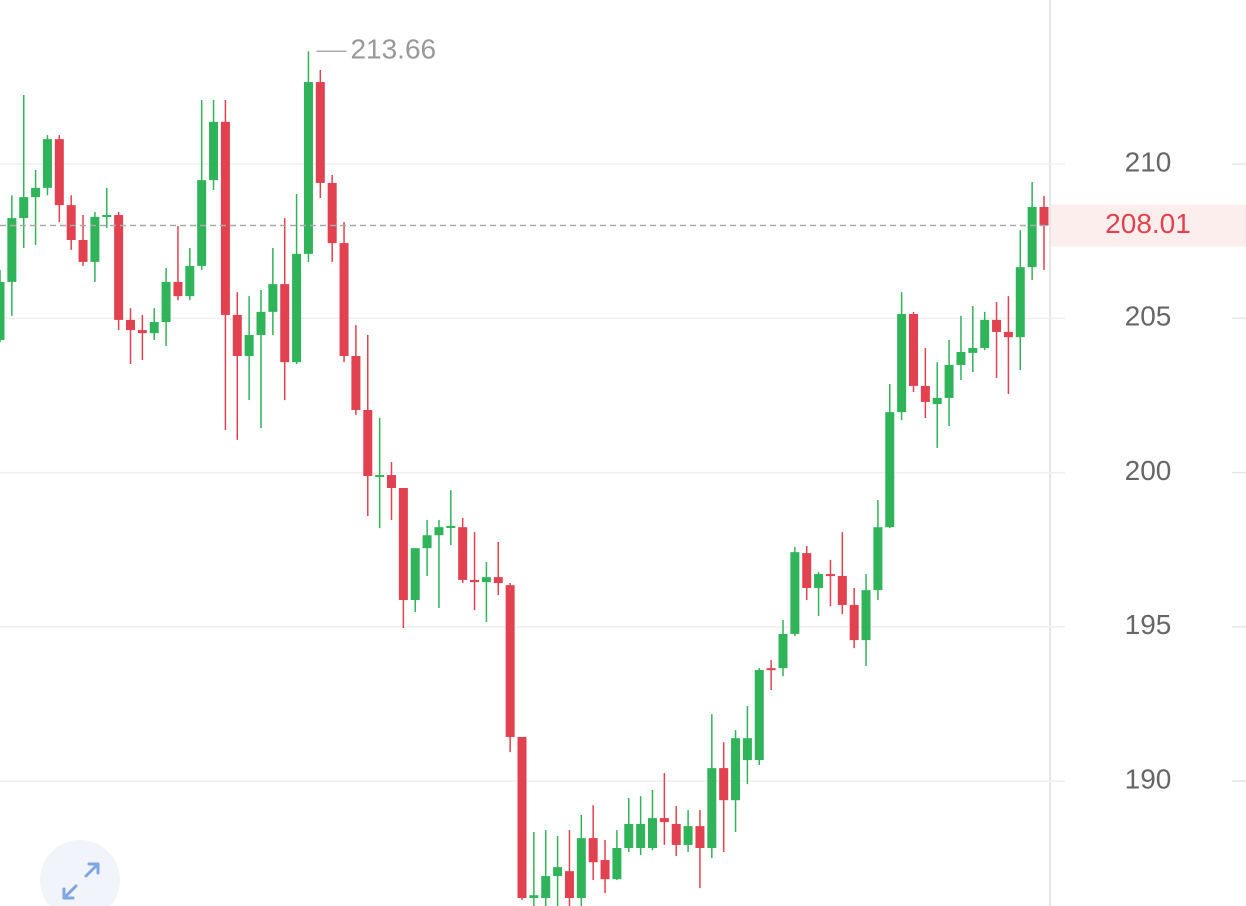  I want to click on expand-bg, so click(80, 873).